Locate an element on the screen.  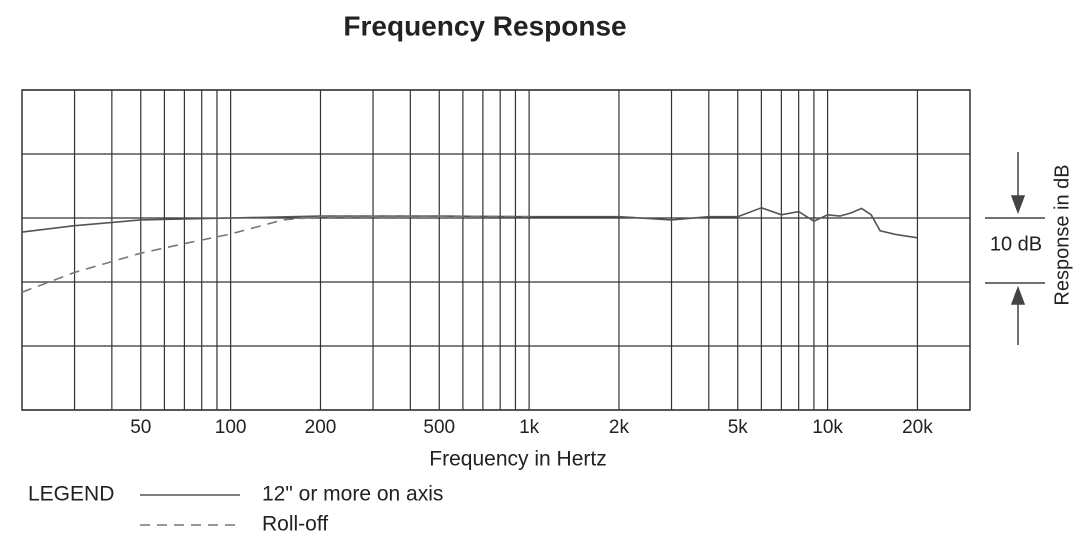
chart-title: Frequency Response is located at coordinates (484, 25).